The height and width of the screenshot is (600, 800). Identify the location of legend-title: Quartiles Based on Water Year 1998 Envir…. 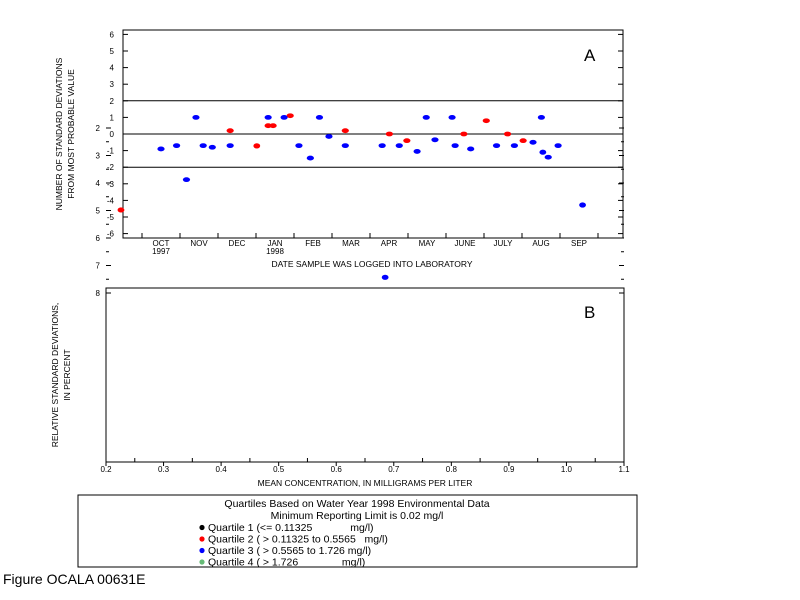
(356, 504).